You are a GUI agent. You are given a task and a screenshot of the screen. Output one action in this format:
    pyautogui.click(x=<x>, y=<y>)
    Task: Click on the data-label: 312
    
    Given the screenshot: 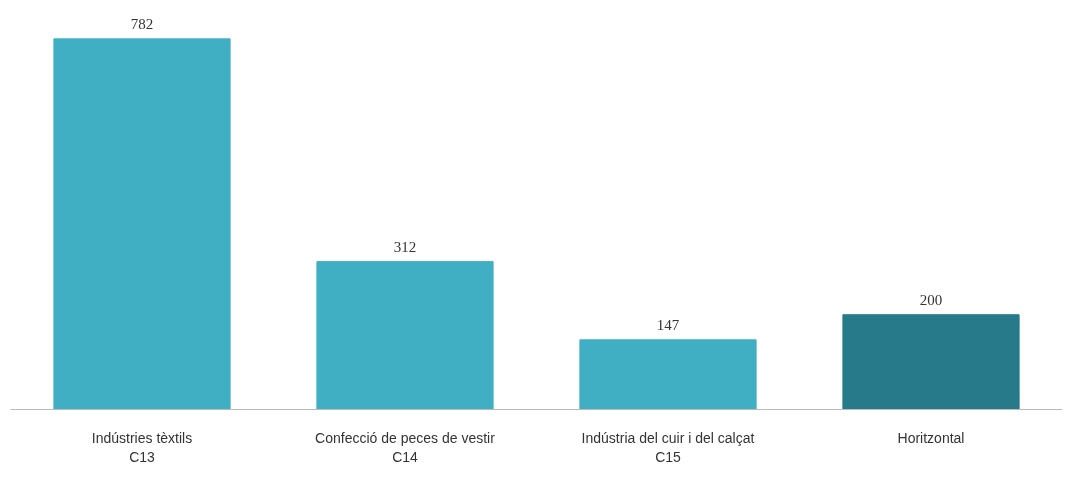 What is the action you would take?
    pyautogui.click(x=405, y=246)
    